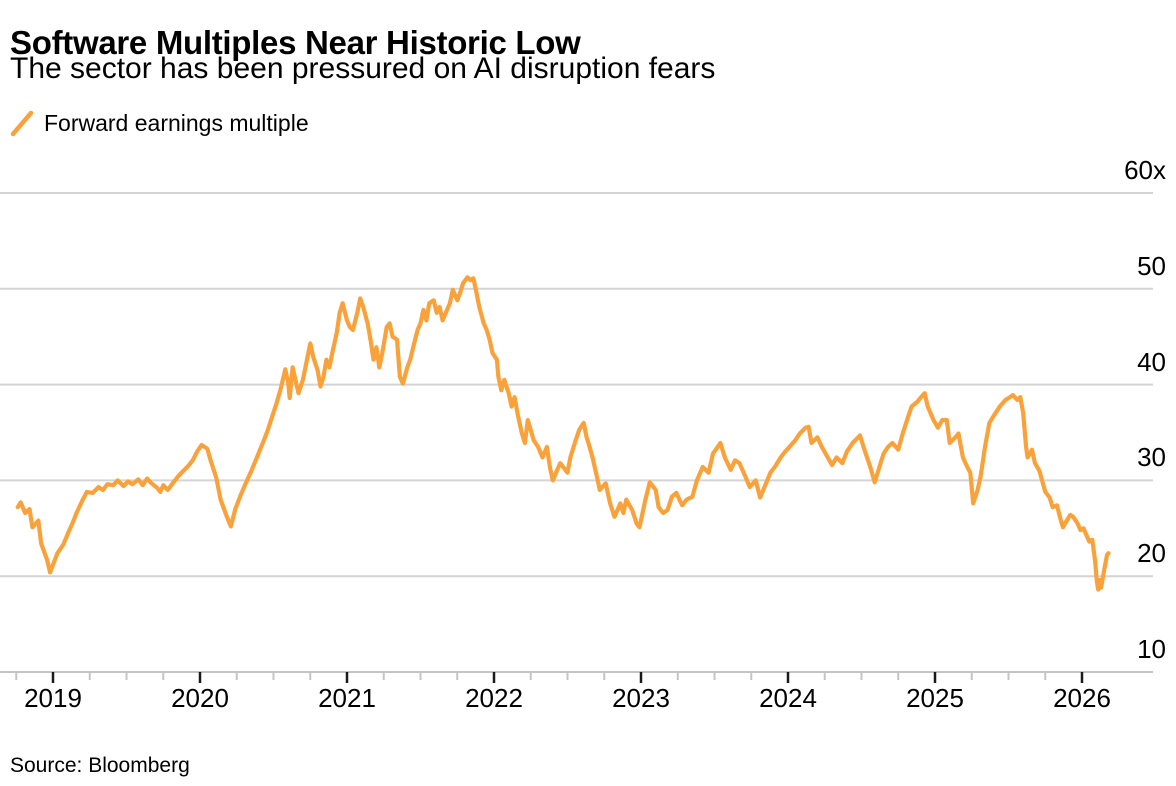  Describe the element at coordinates (1151, 457) in the screenshot. I see `y-tick-label: 30` at that location.